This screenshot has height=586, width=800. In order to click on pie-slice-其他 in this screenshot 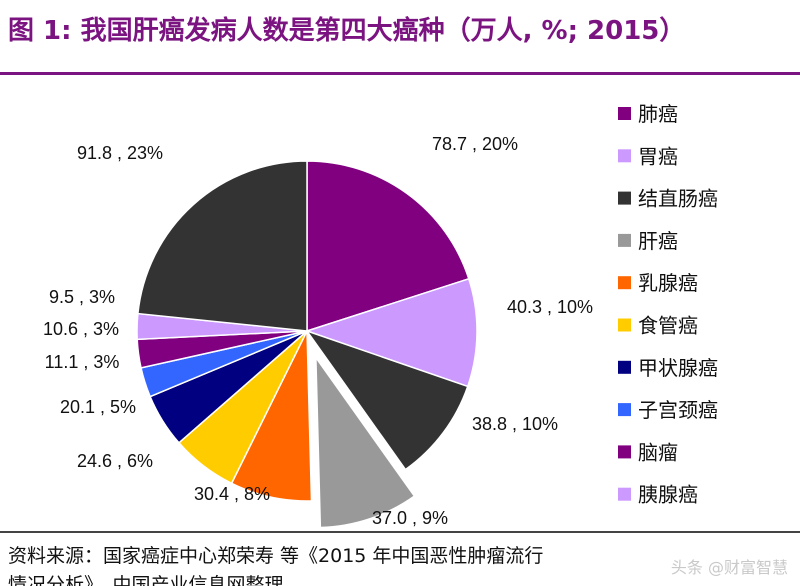, I will do `click(222, 246)`.